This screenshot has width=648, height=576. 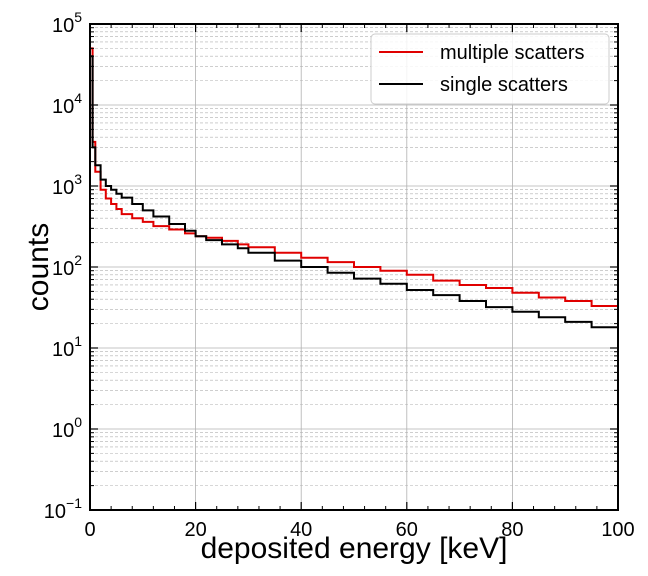 I want to click on y-tick-labels: 10⁵ 10⁴ 10³ 10² 10¹ 10⁰ 10⁻¹, so click(x=63, y=266).